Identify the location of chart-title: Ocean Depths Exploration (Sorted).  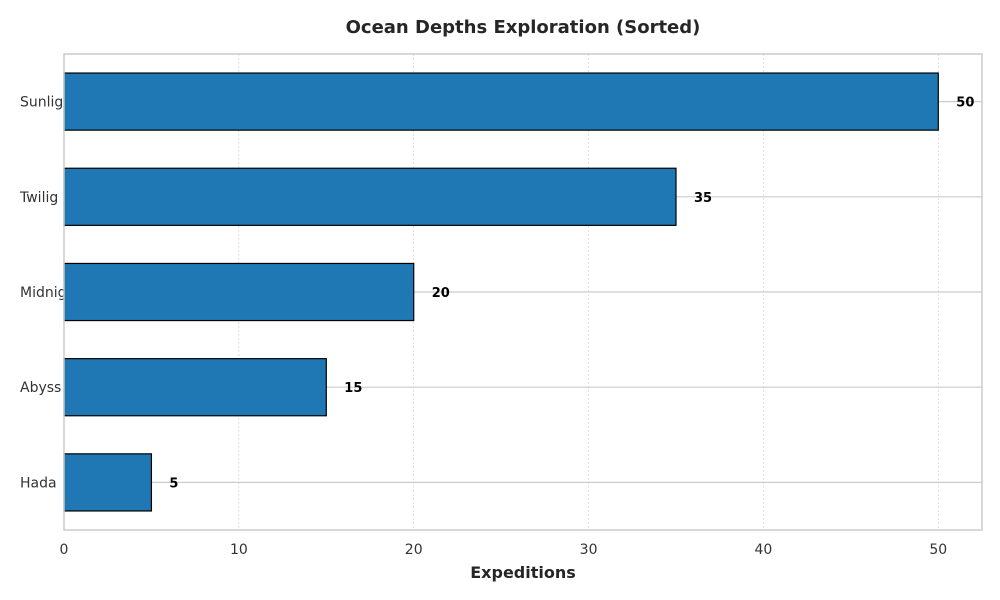
(523, 27).